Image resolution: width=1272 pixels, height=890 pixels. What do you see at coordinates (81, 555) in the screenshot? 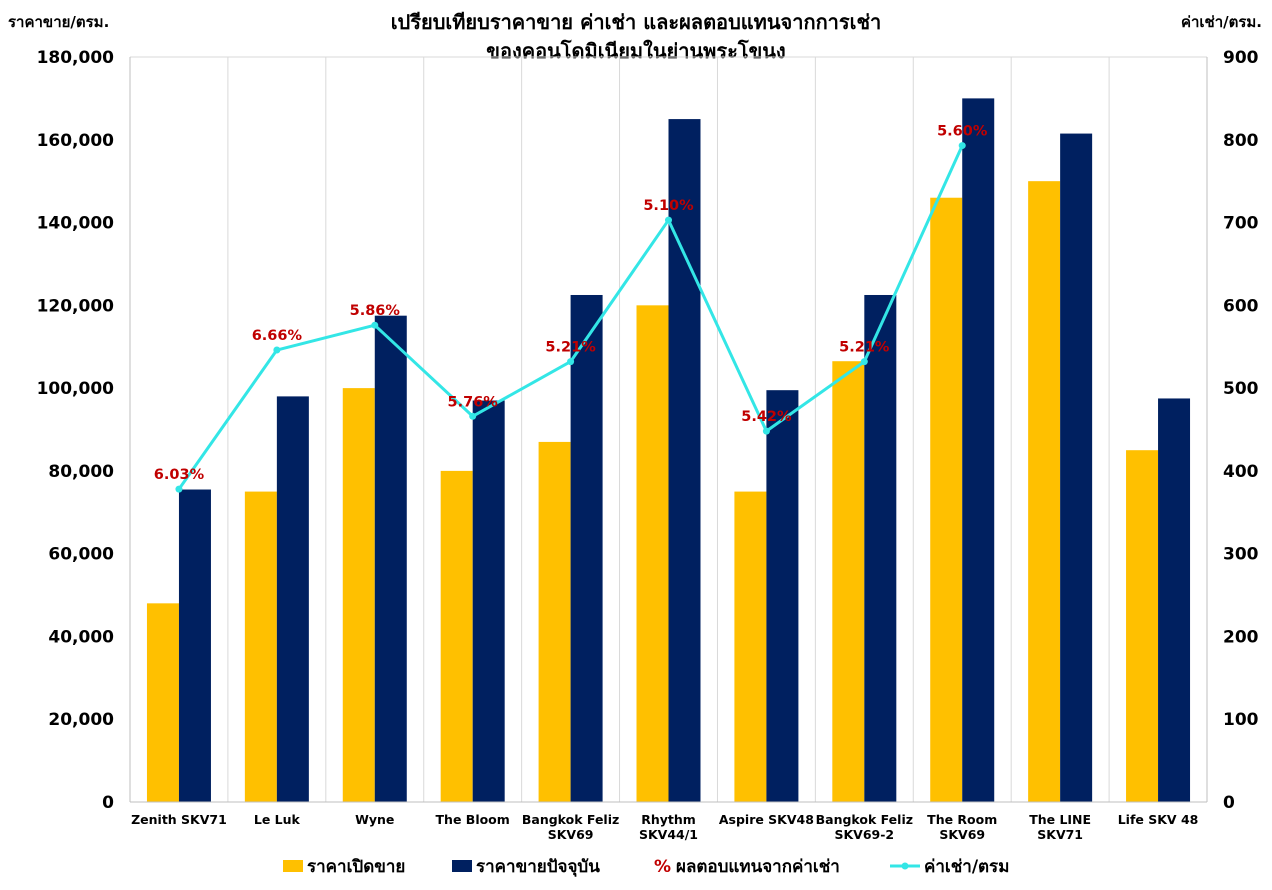
I see `left-tick-label: 60,000` at bounding box center [81, 555].